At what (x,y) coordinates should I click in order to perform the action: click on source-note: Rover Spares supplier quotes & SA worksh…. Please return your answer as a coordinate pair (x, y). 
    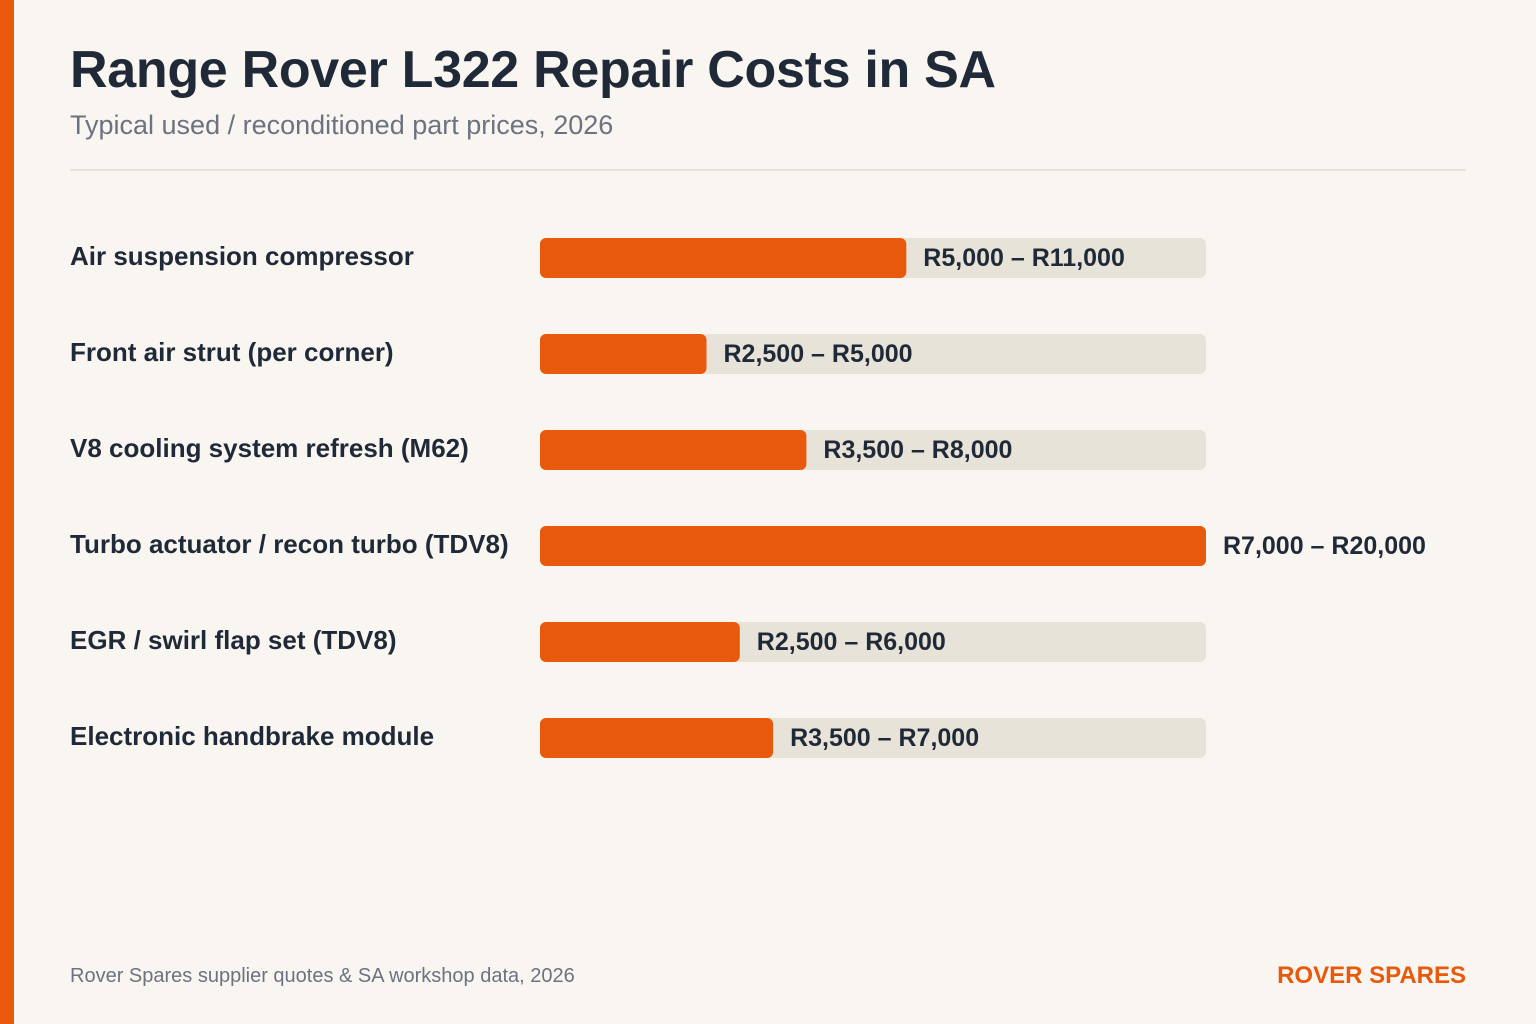
    Looking at the image, I should click on (322, 976).